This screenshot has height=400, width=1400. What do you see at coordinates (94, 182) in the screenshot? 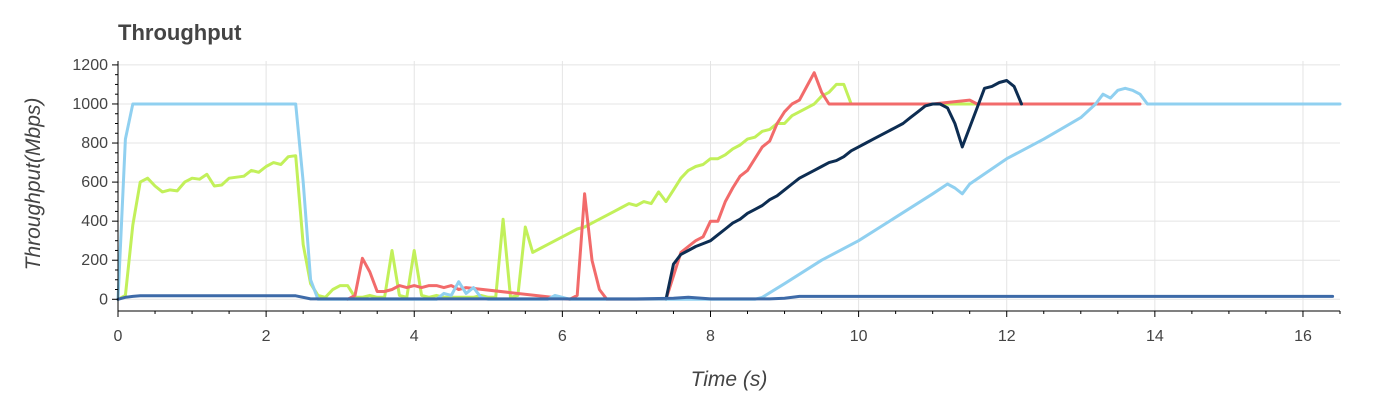
I see `y-tick-label: 600` at bounding box center [94, 182].